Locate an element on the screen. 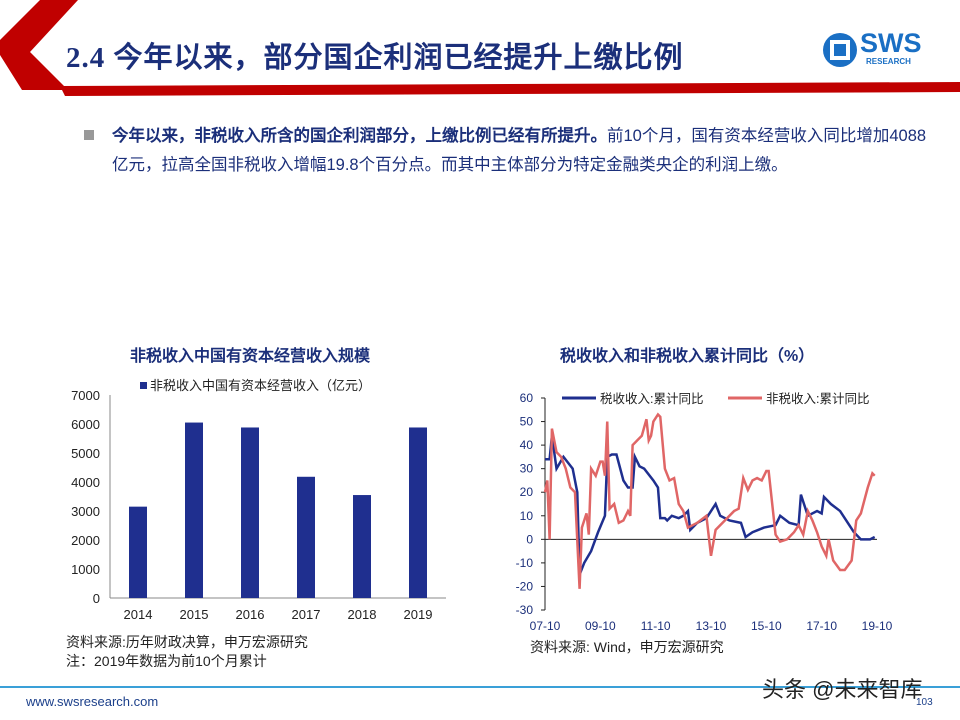  y-tick-label: 5000 is located at coordinates (85, 453).